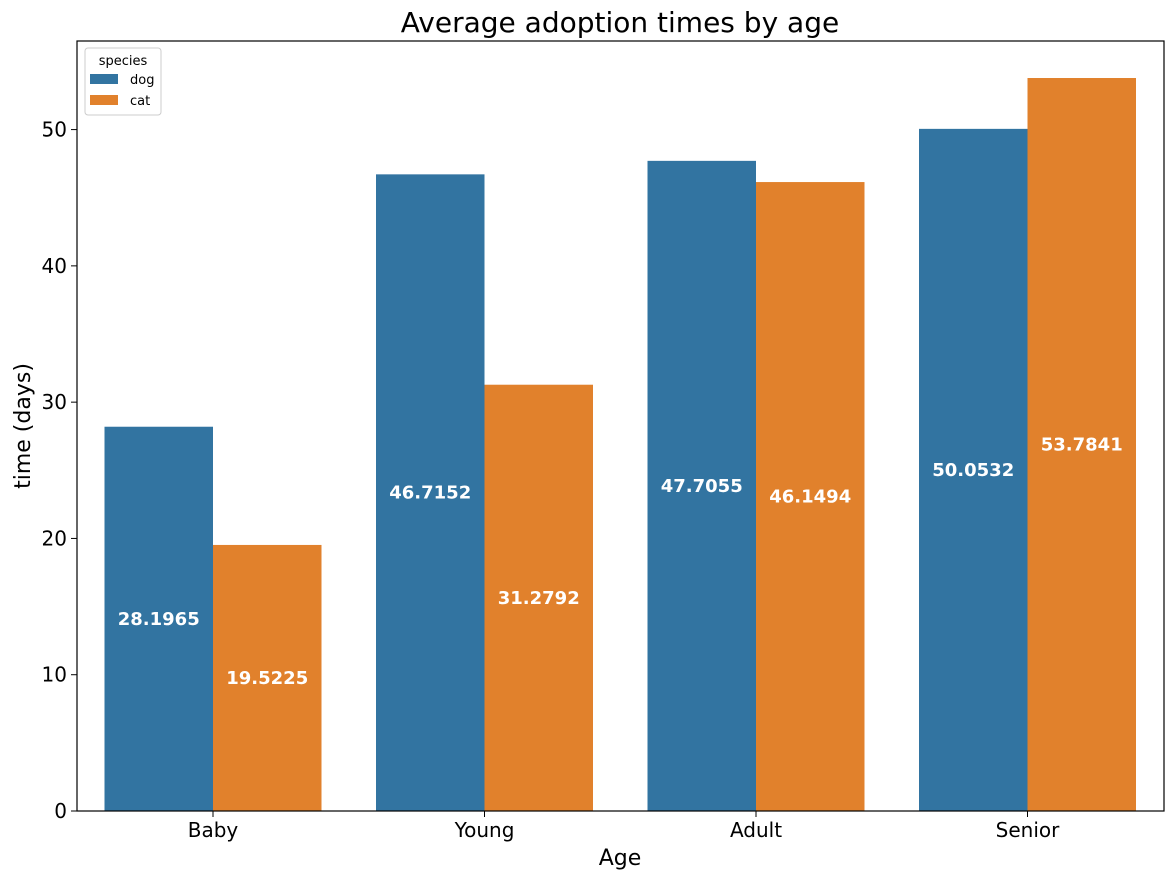 The image size is (1172, 880). I want to click on legend-label-cat: cat, so click(140, 101).